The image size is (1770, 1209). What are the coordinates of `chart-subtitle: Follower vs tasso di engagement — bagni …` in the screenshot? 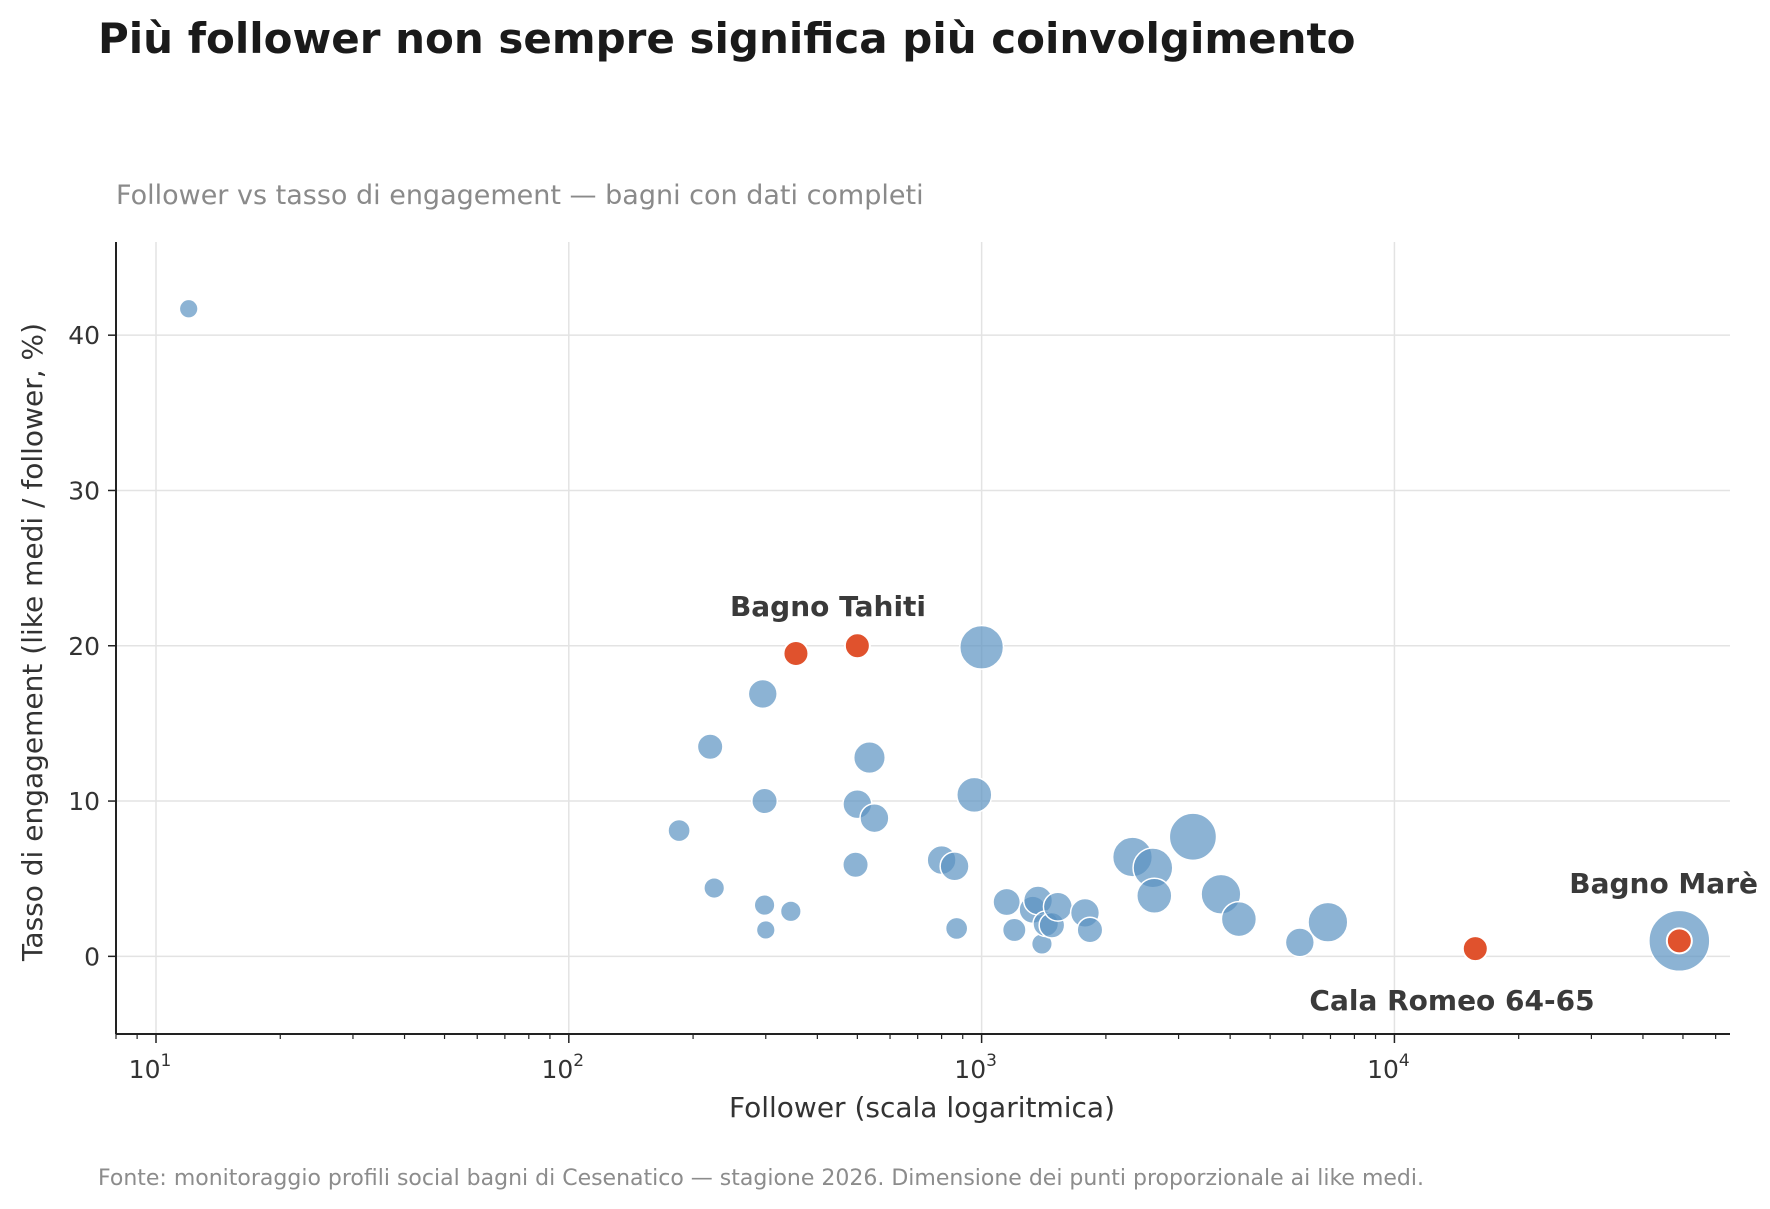 It's located at (520, 195).